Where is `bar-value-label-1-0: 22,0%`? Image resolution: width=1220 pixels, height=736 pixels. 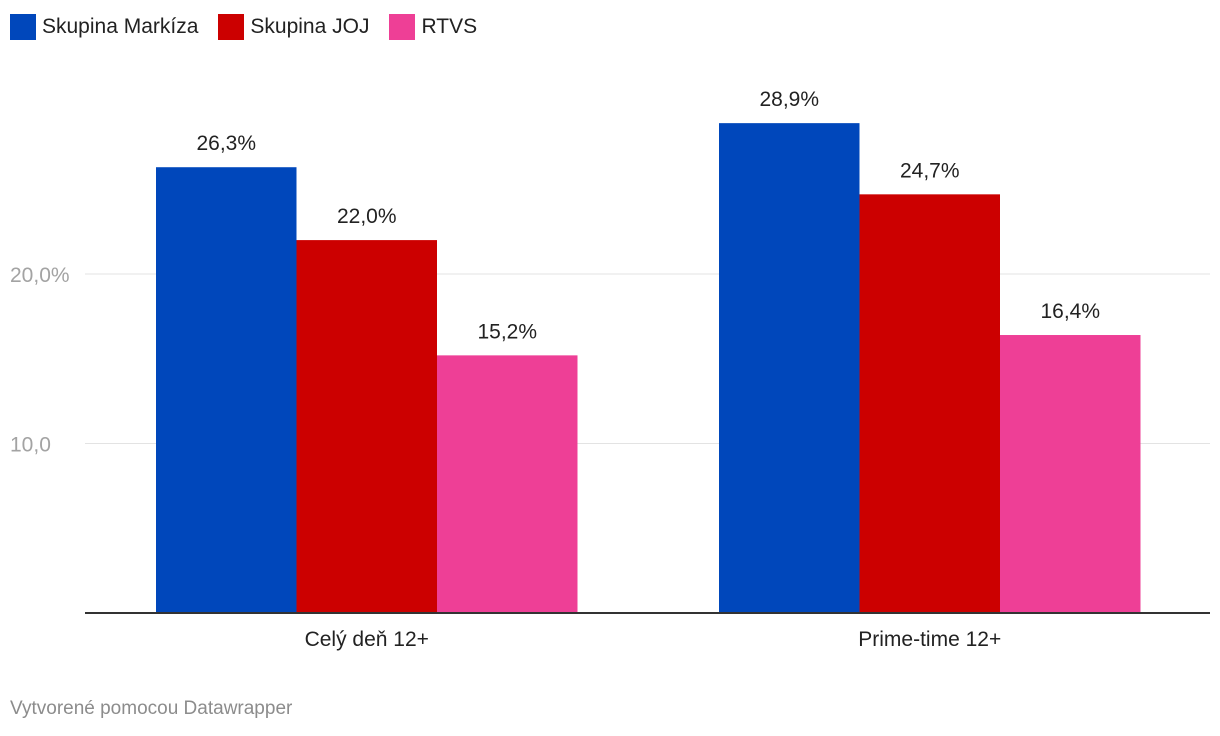 bar-value-label-1-0: 22,0% is located at coordinates (367, 216).